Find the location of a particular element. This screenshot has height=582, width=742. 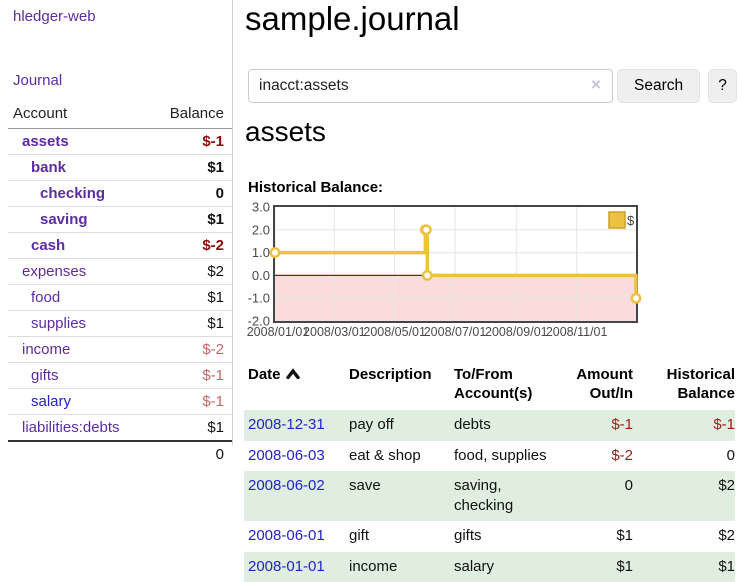

transaction-description: gift is located at coordinates (359, 536).